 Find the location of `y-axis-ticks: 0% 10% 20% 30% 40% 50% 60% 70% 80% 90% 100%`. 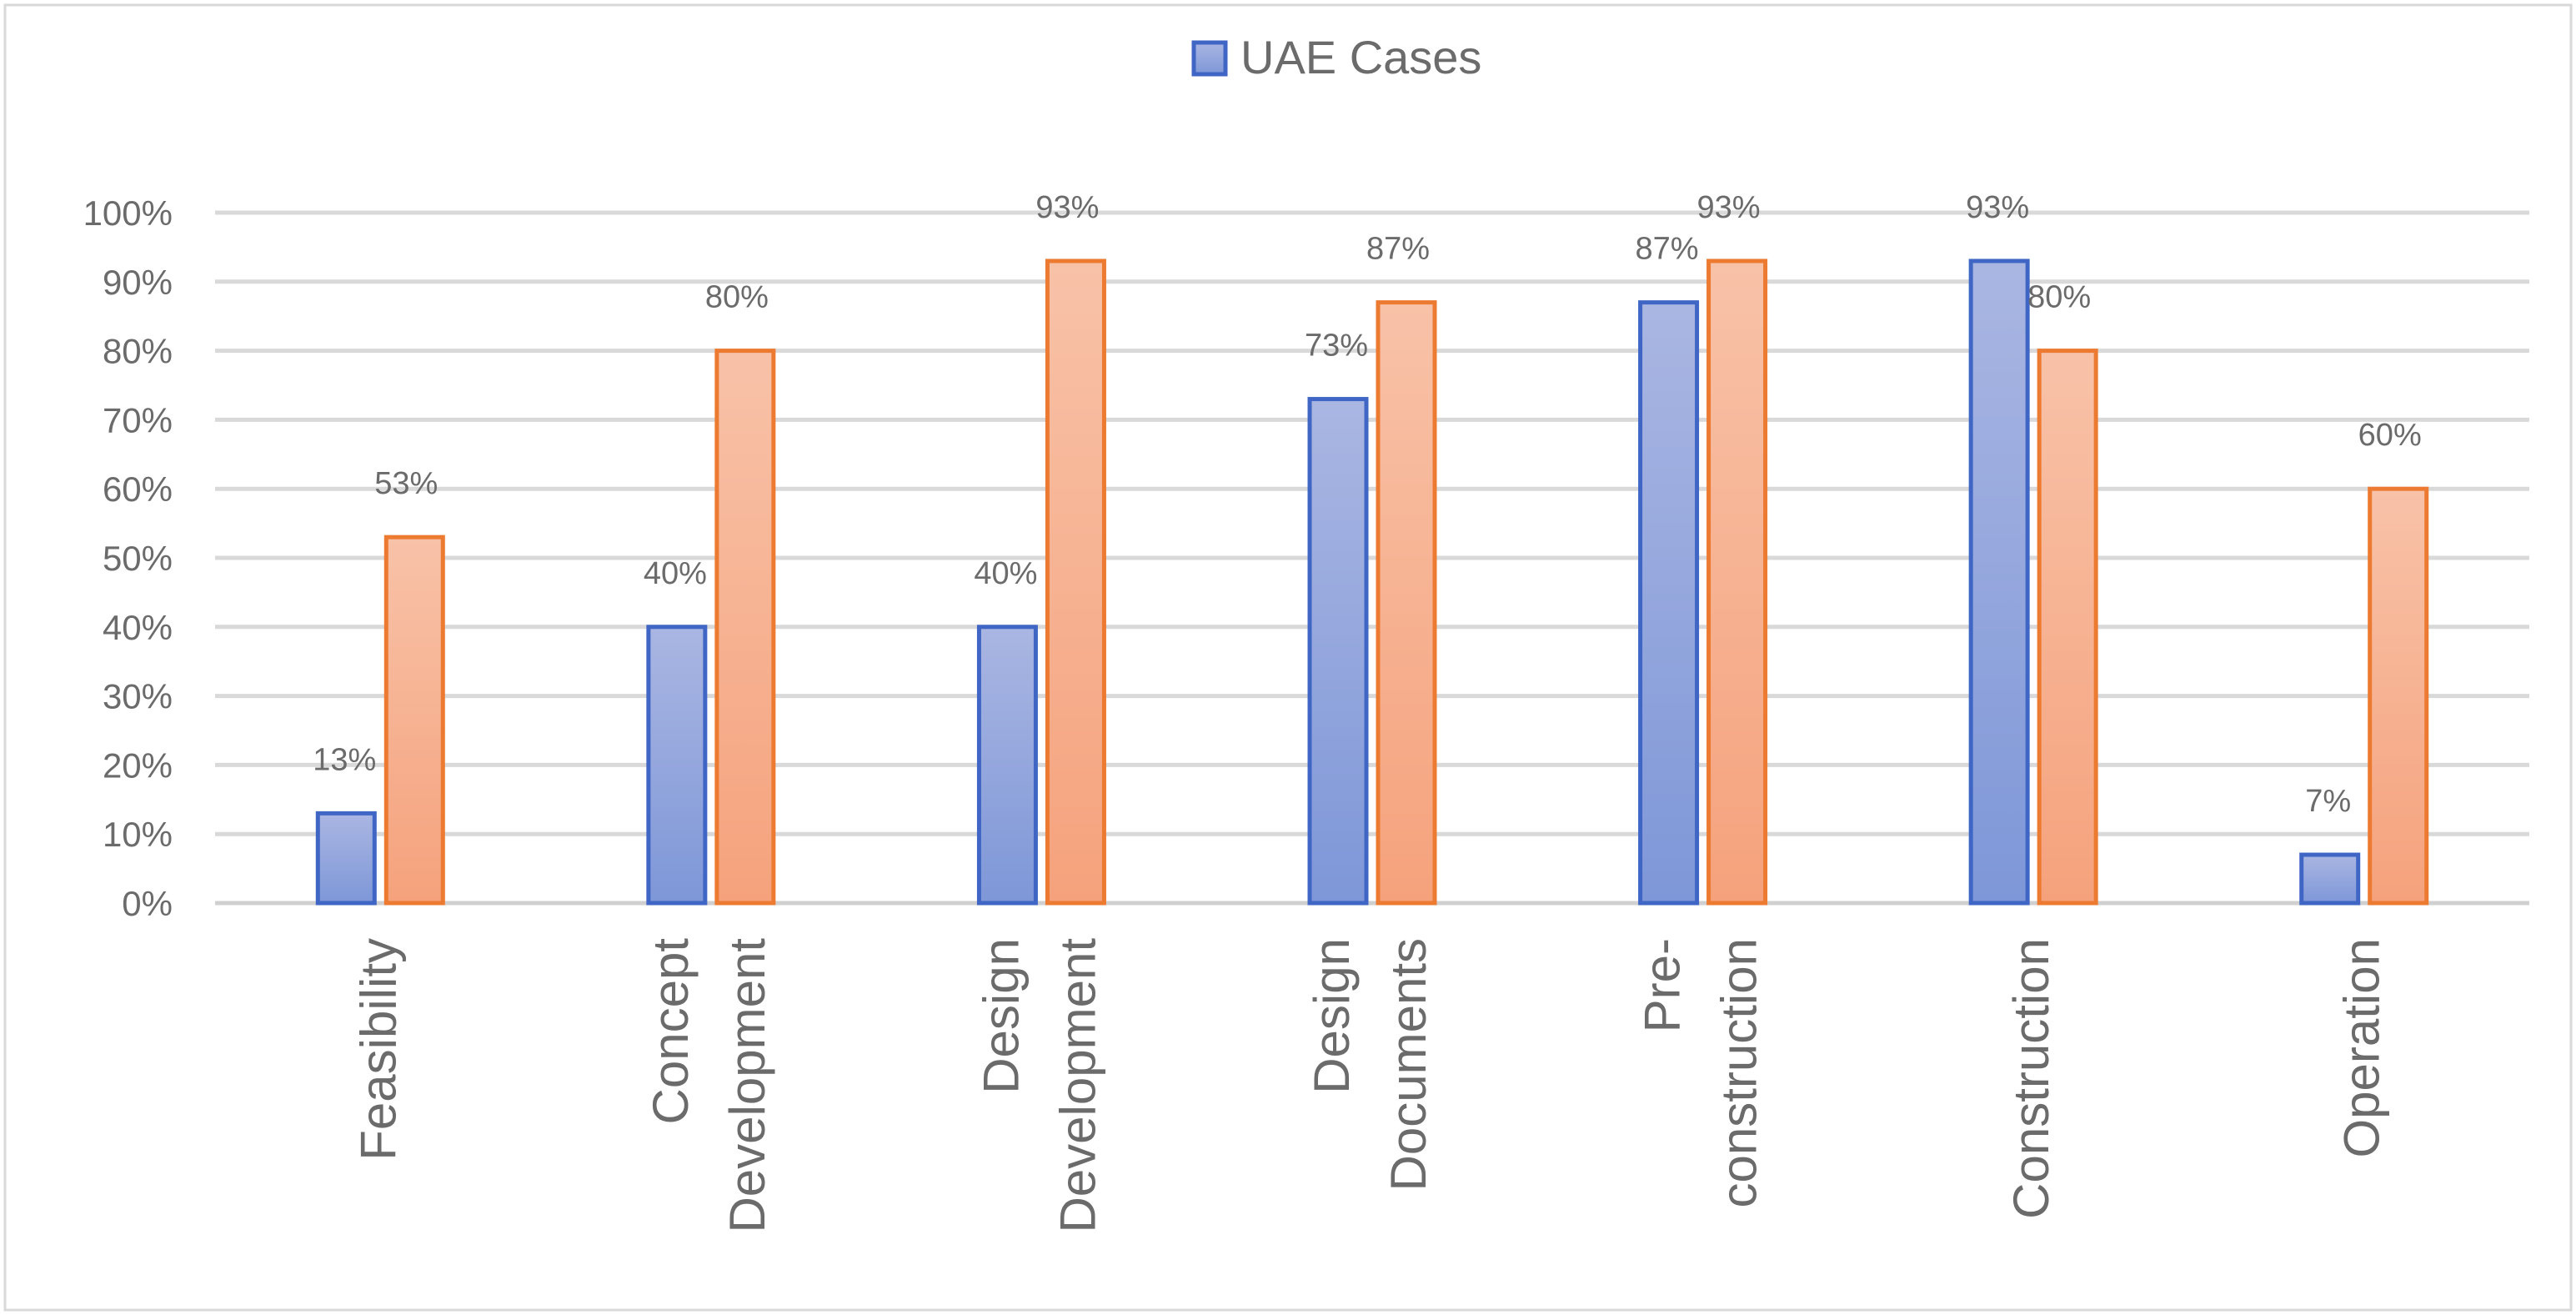

y-axis-ticks: 0% 10% 20% 30% 40% 50% 60% 70% 80% 90% 100% is located at coordinates (128, 558).